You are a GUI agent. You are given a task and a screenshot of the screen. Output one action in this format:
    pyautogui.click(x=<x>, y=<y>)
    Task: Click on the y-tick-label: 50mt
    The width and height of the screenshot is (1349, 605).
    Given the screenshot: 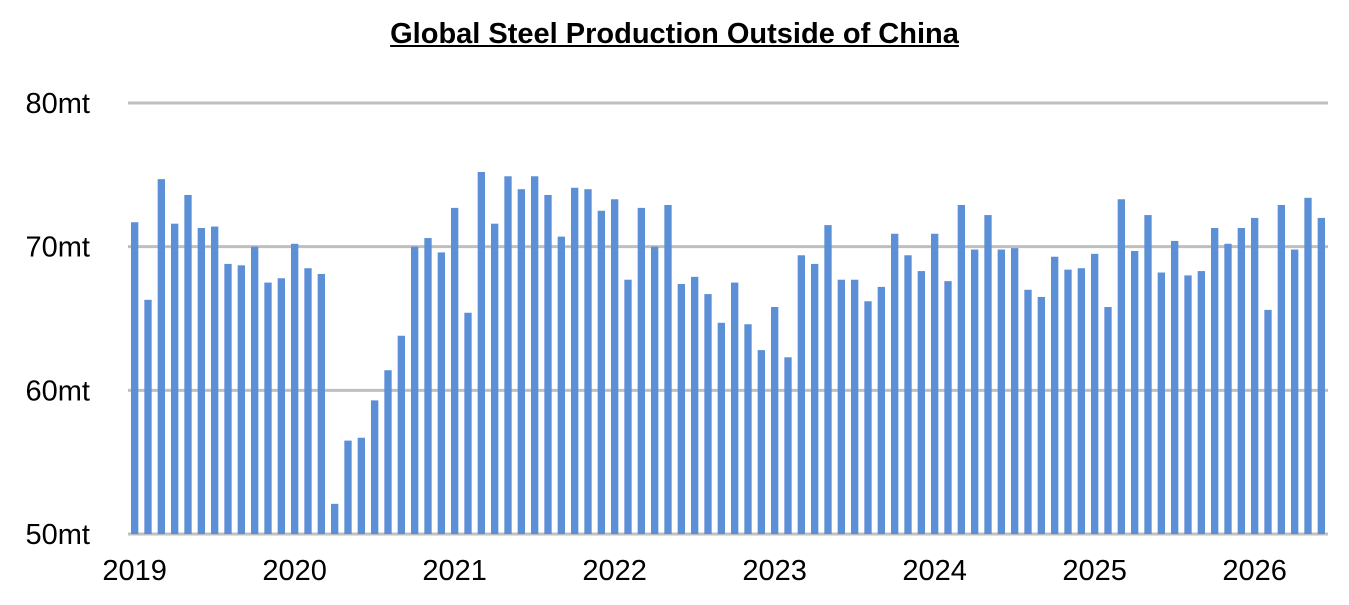 What is the action you would take?
    pyautogui.click(x=58, y=535)
    